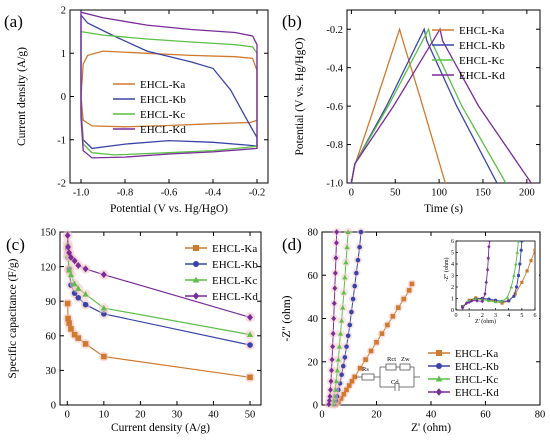 This screenshot has height=445, width=550. I want to click on y-tick-label: 30, so click(51, 371).